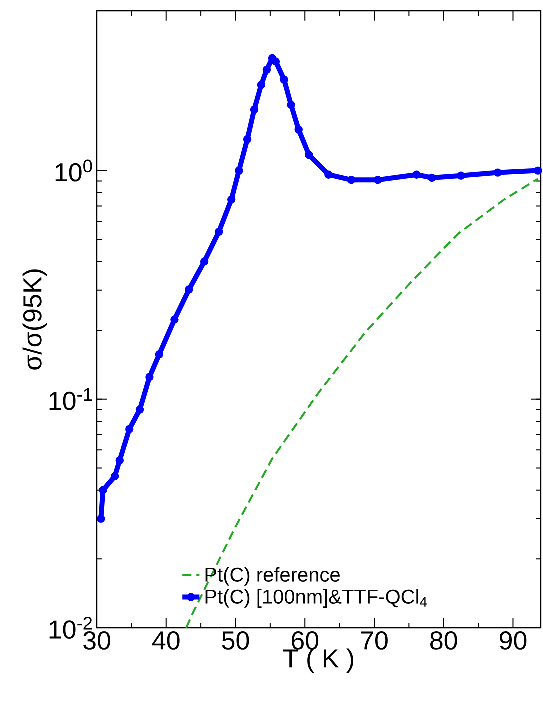 The width and height of the screenshot is (543, 701). I want to click on y-tick-label: 10$^{0}$, so click(74, 171).